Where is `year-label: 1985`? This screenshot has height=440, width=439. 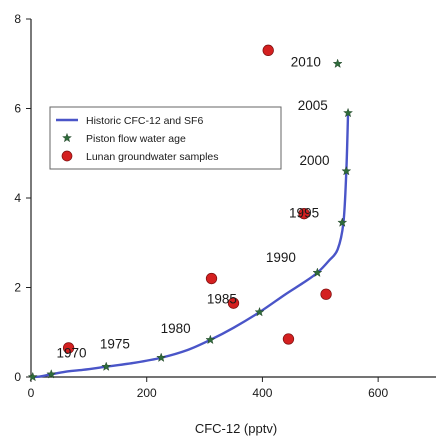 year-label: 1985 is located at coordinates (222, 299).